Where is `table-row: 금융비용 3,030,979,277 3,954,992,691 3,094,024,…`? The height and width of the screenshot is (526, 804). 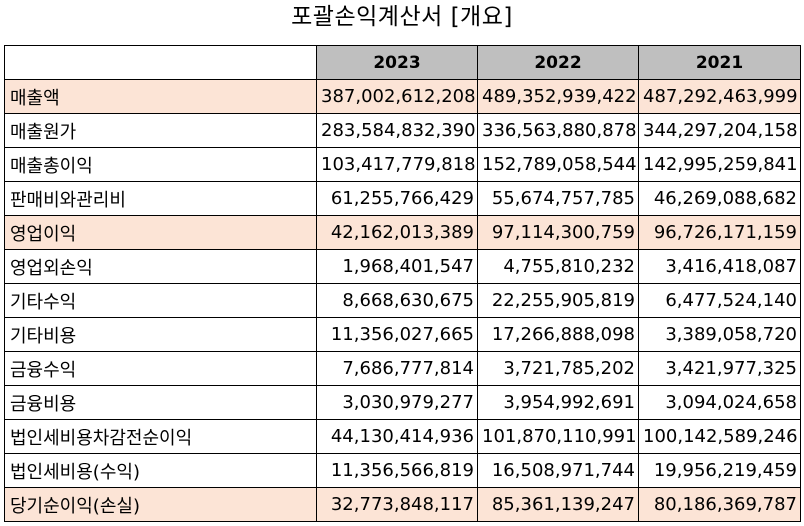 table-row: 금융비용 3,030,979,277 3,954,992,691 3,094,024,… is located at coordinates (402, 402).